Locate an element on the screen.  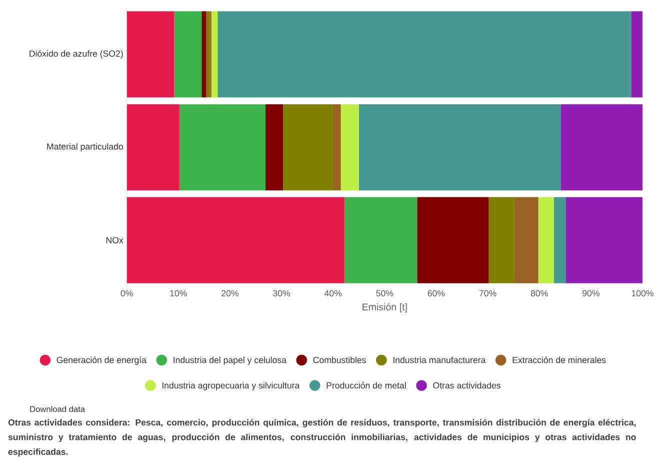
x-tick-label: 40% is located at coordinates (333, 293).